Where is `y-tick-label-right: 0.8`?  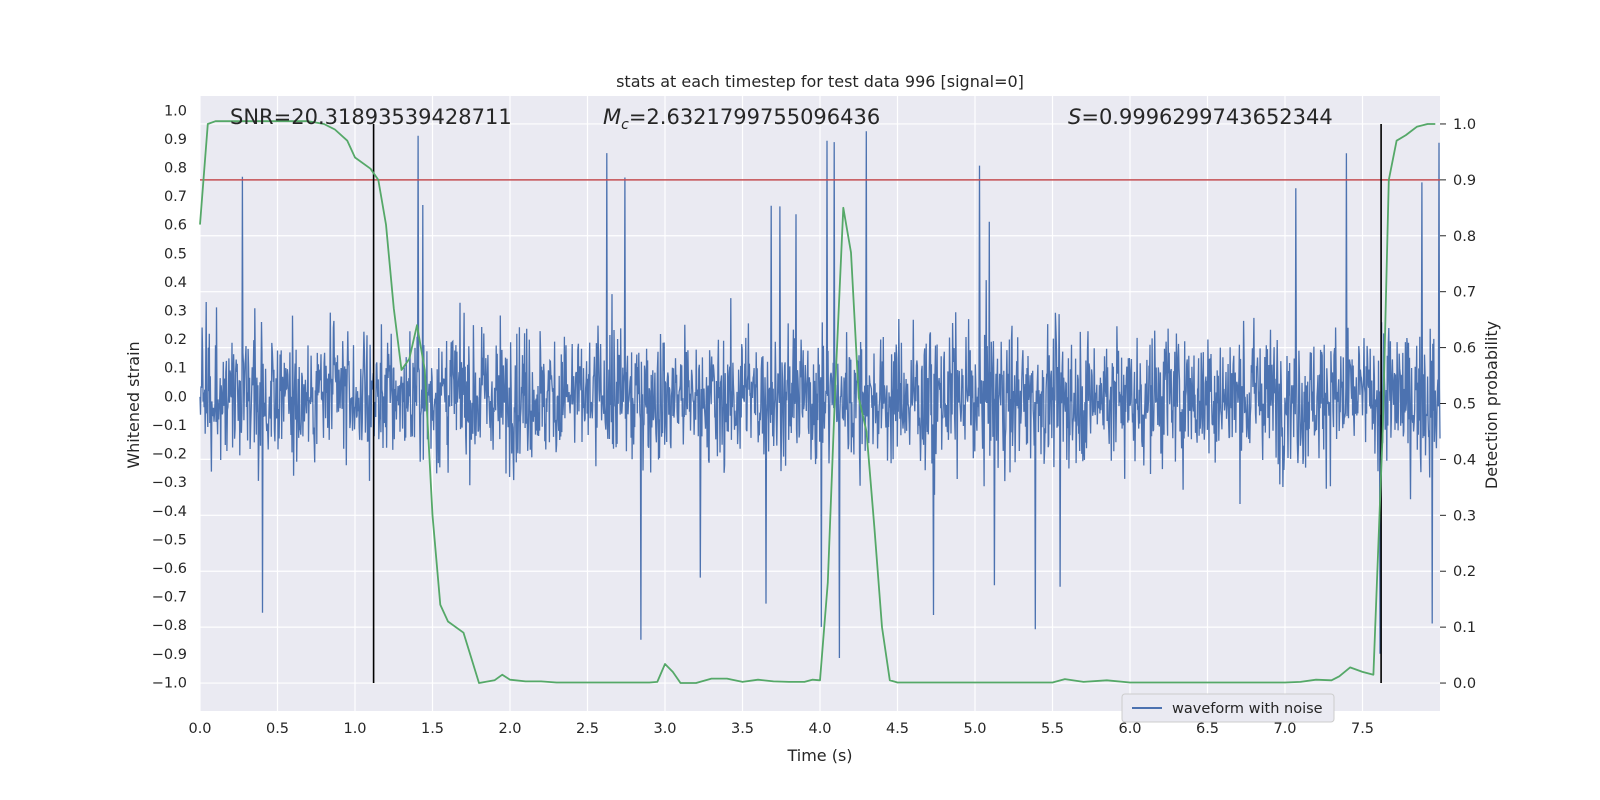
y-tick-label-right: 0.8 is located at coordinates (1464, 237).